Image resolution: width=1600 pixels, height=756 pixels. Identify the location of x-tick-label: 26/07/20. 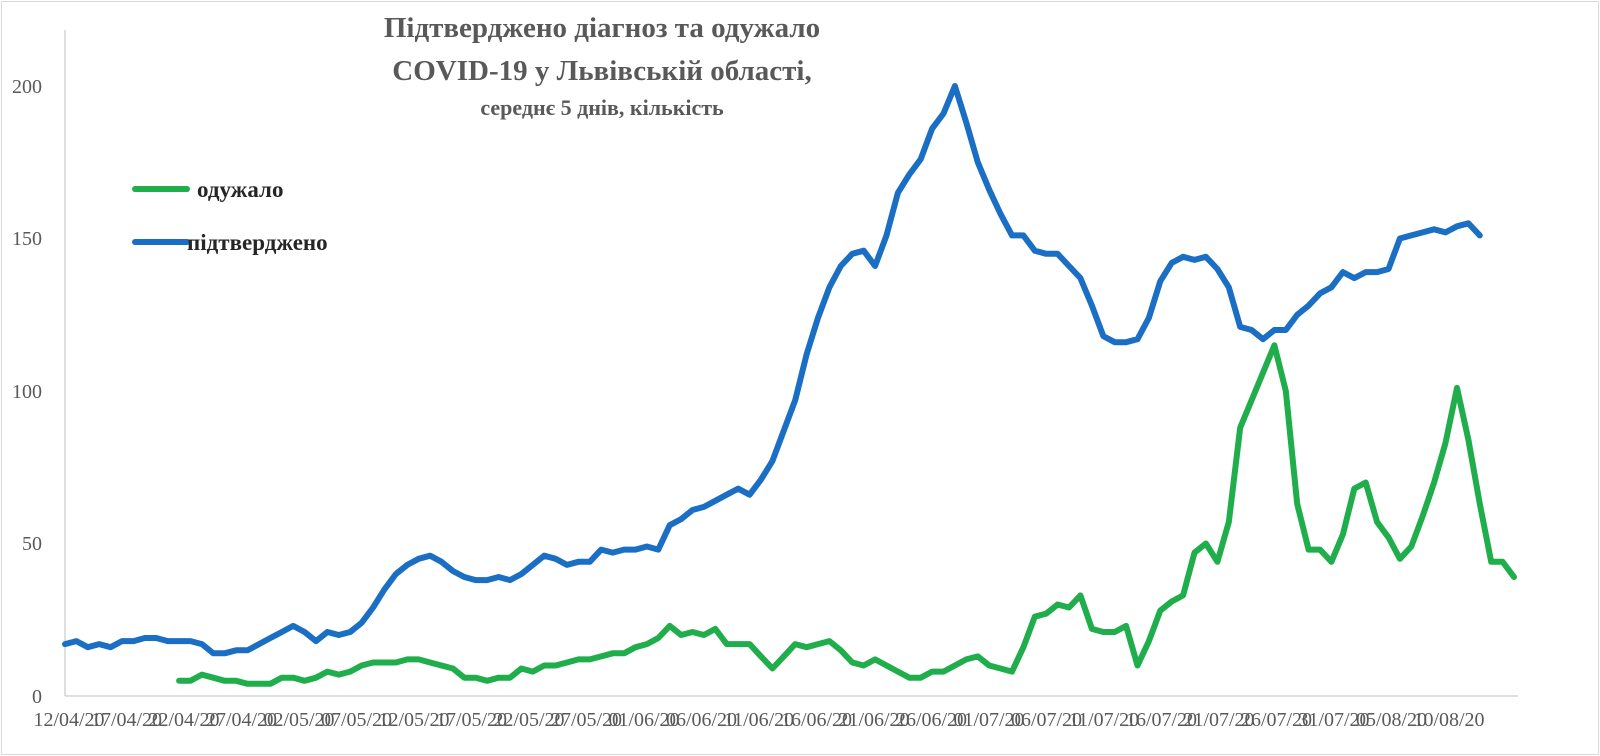
(1276, 720).